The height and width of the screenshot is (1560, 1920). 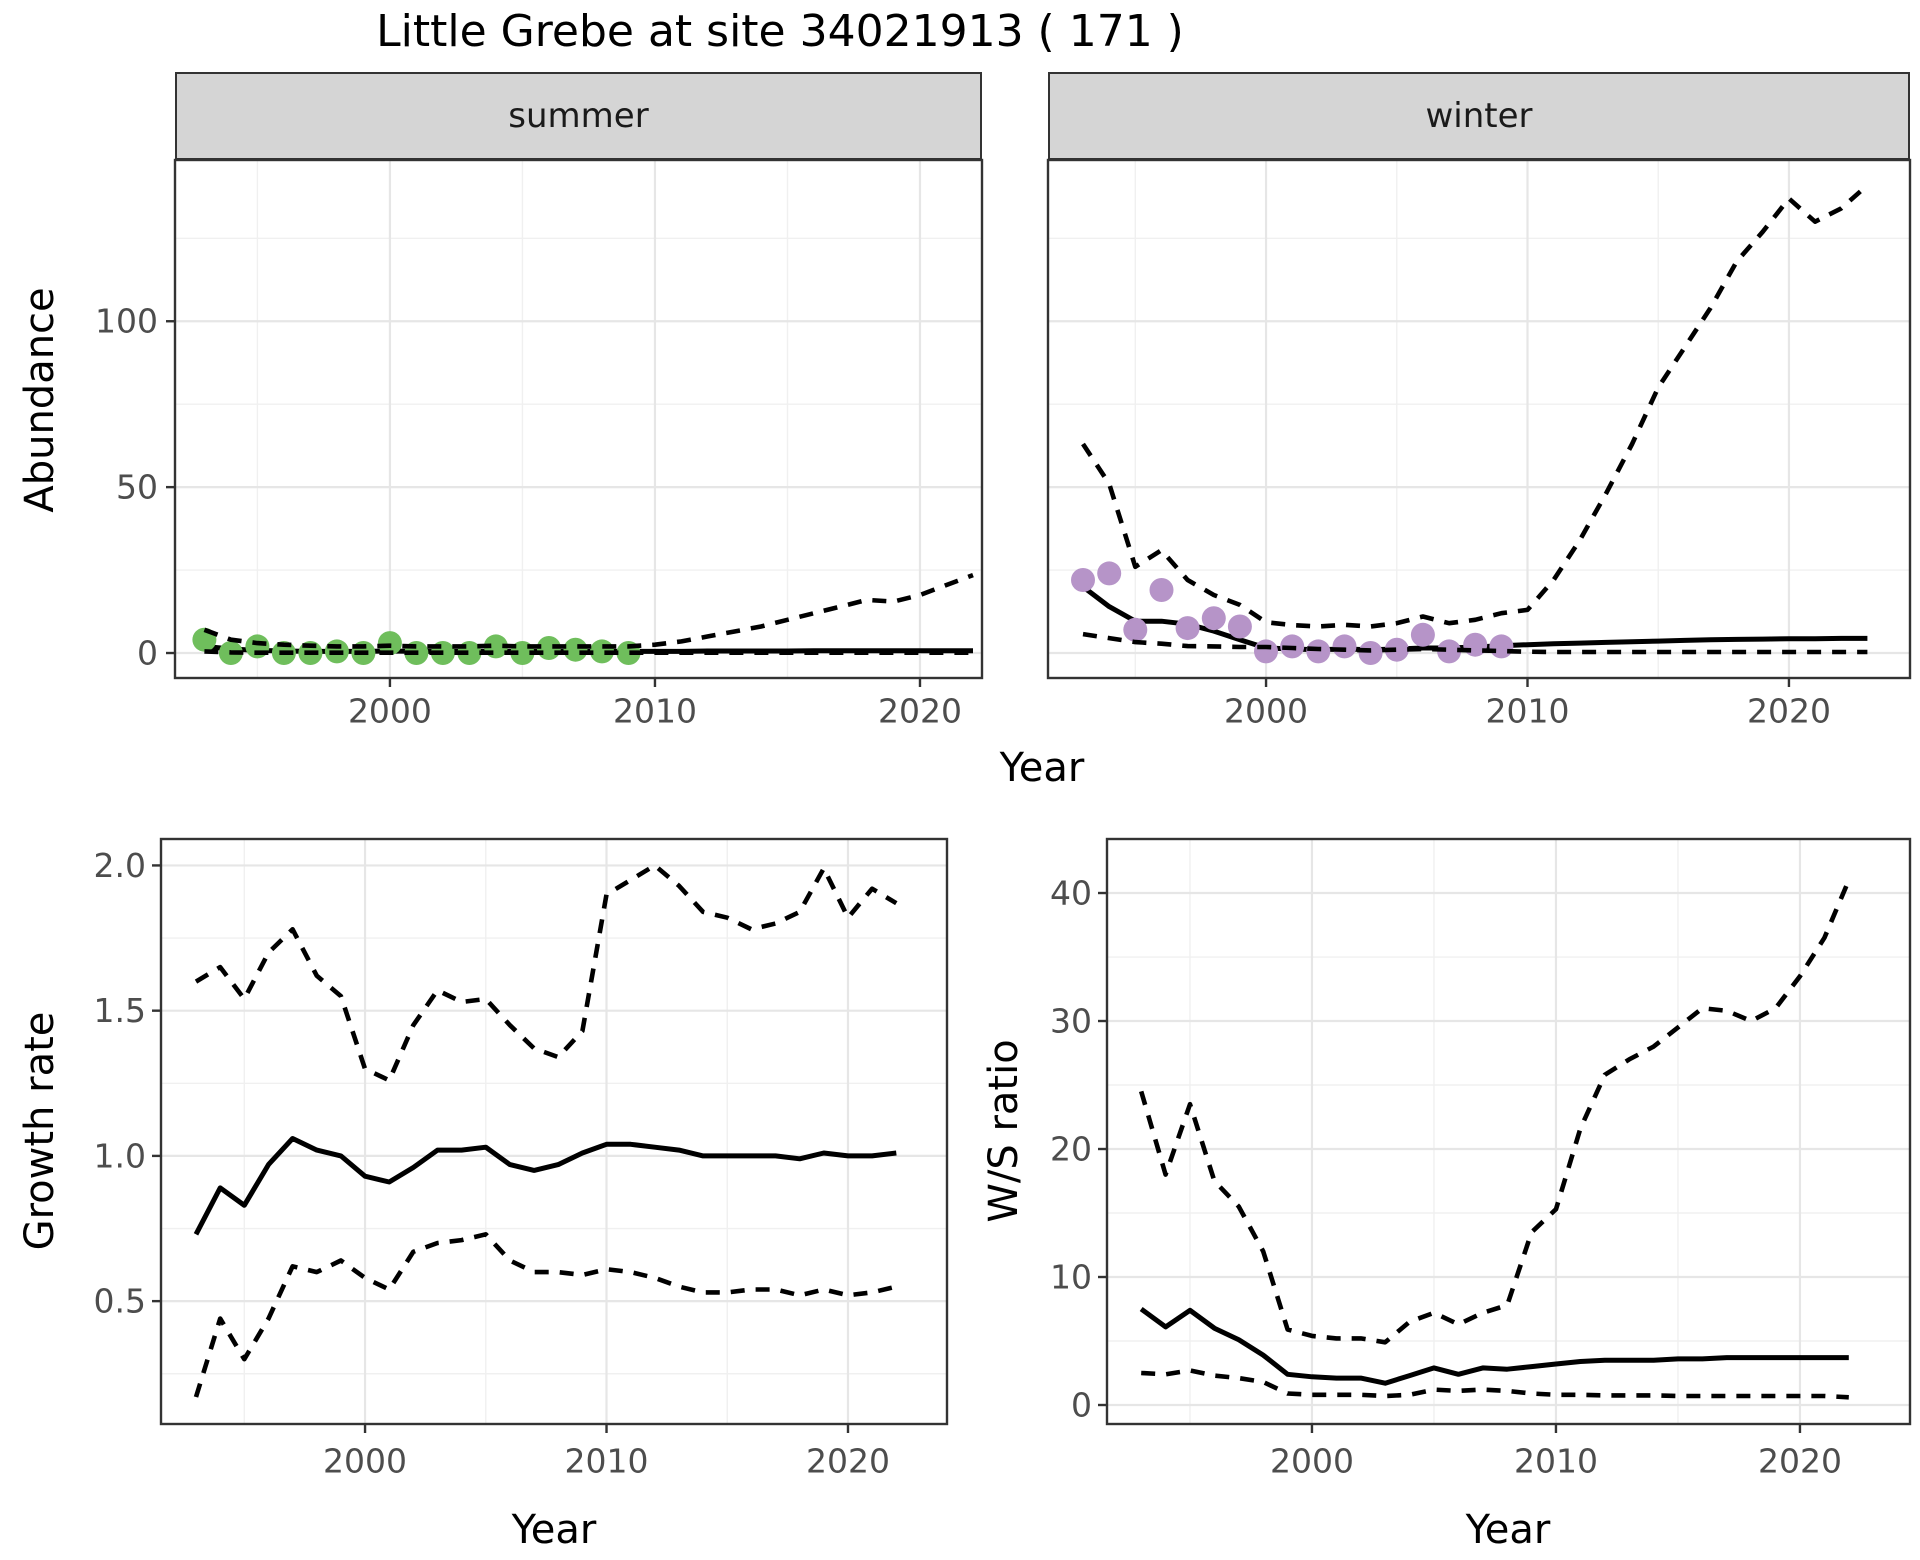 I want to click on facet-strip-summer: summer, so click(x=578, y=116).